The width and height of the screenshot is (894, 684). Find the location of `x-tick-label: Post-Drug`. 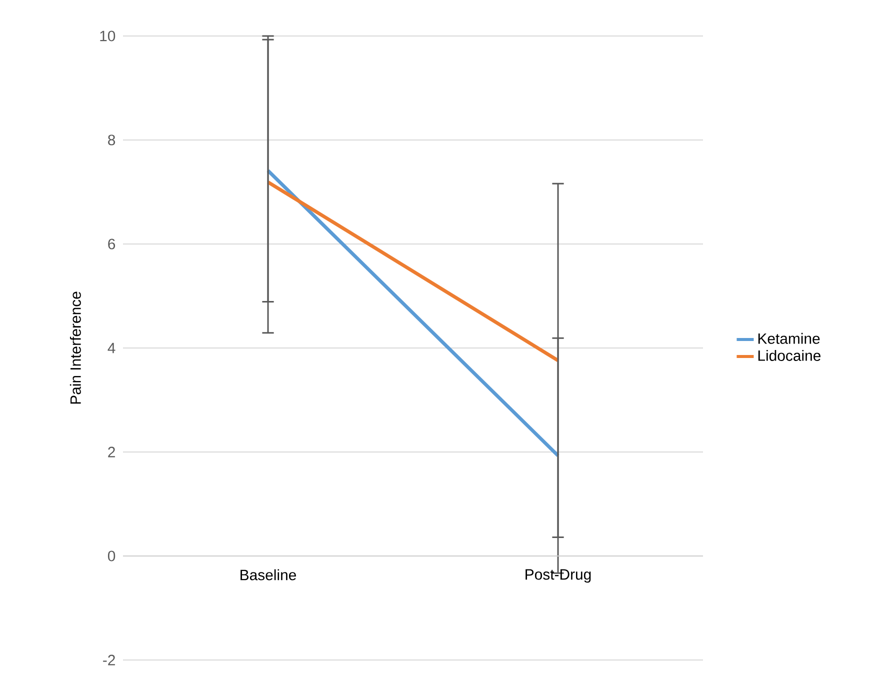

x-tick-label: Post-Drug is located at coordinates (558, 576).